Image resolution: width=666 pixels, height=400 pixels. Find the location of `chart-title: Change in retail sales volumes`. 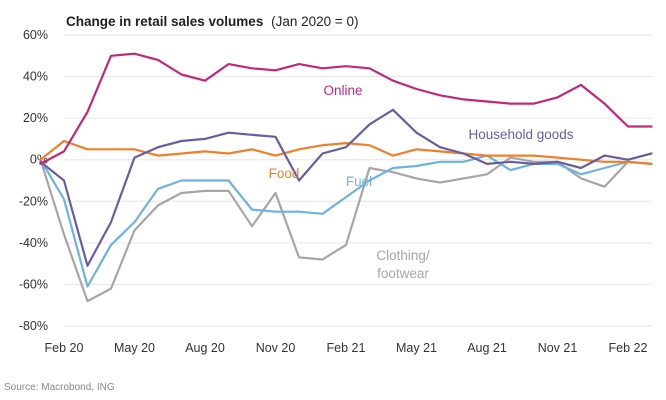

chart-title: Change in retail sales volumes is located at coordinates (164, 21).